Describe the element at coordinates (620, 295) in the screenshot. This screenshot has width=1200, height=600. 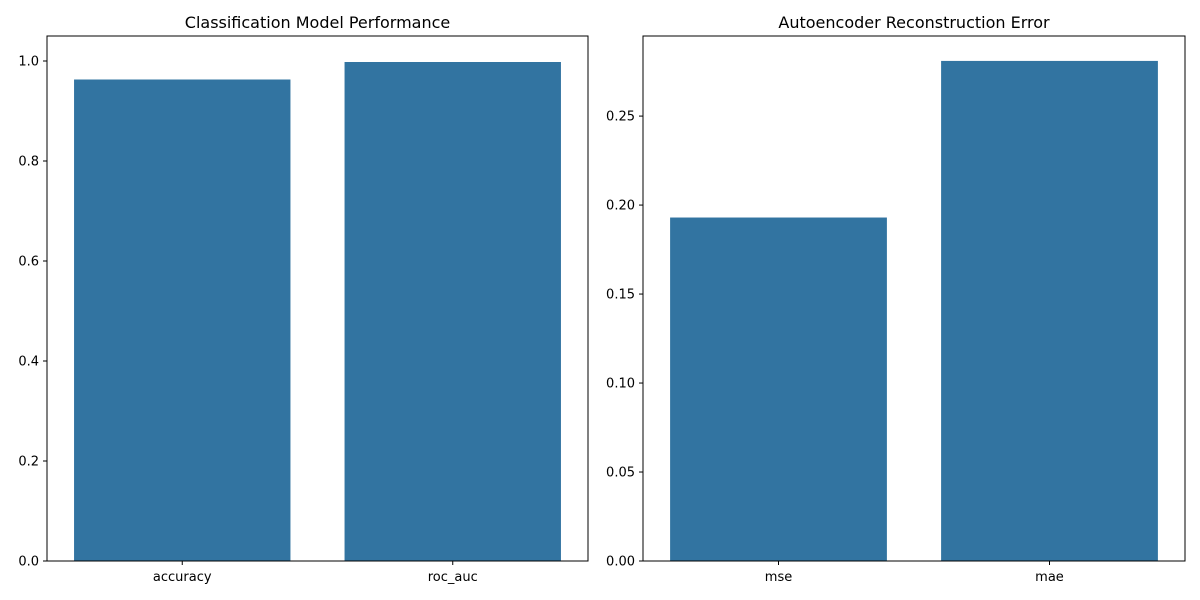
I see `y-tick-label: 0.15` at that location.